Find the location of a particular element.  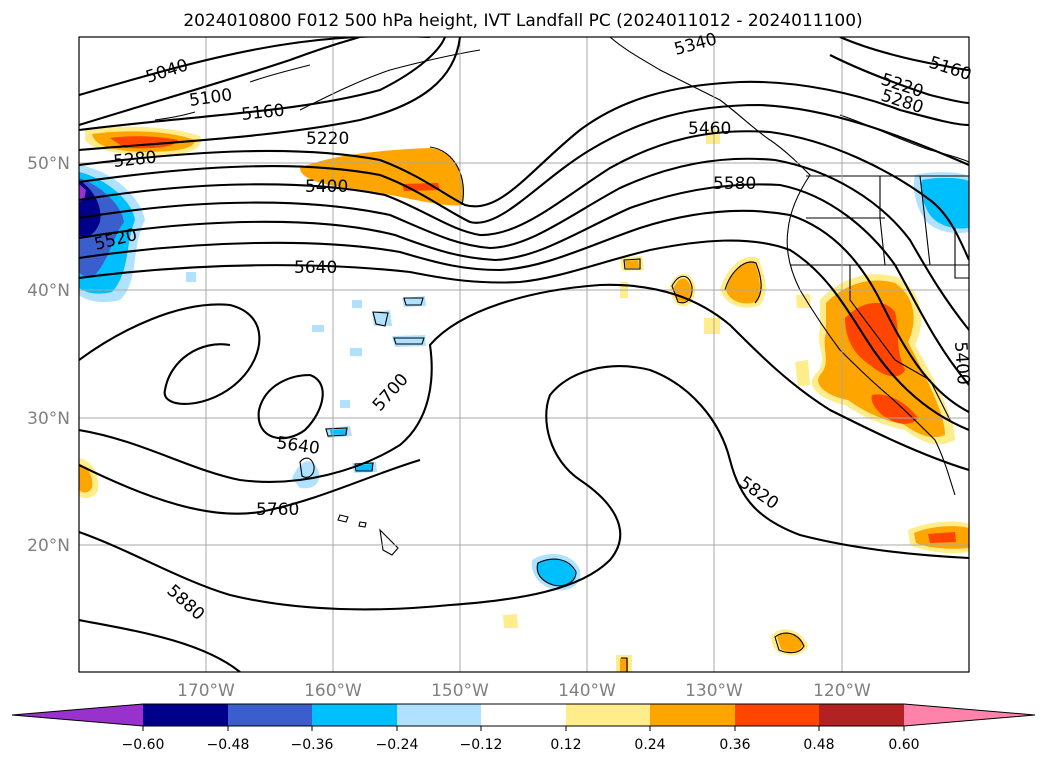

colorbar-tick-label: 0.24 is located at coordinates (649, 745).